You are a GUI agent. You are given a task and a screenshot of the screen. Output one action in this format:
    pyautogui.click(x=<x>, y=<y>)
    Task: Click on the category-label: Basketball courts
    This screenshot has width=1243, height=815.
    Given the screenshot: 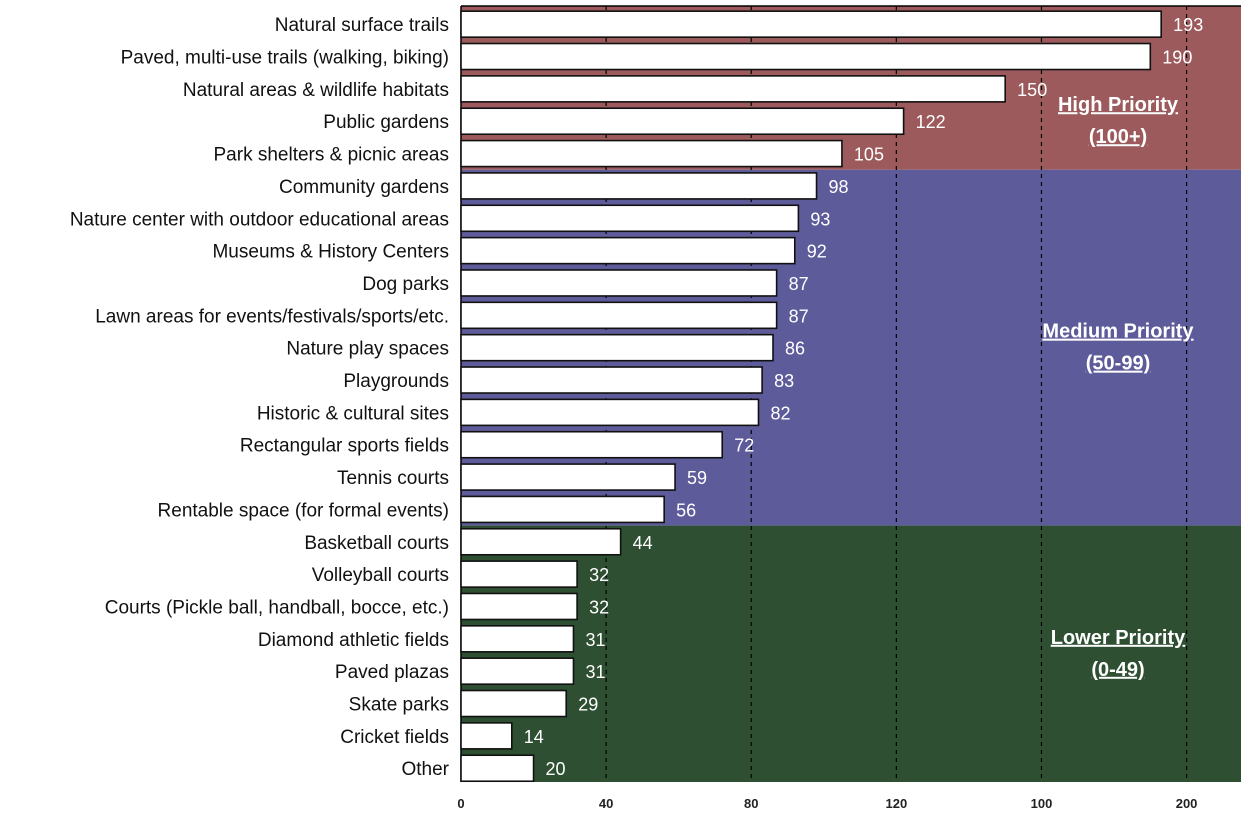 What is the action you would take?
    pyautogui.click(x=376, y=543)
    